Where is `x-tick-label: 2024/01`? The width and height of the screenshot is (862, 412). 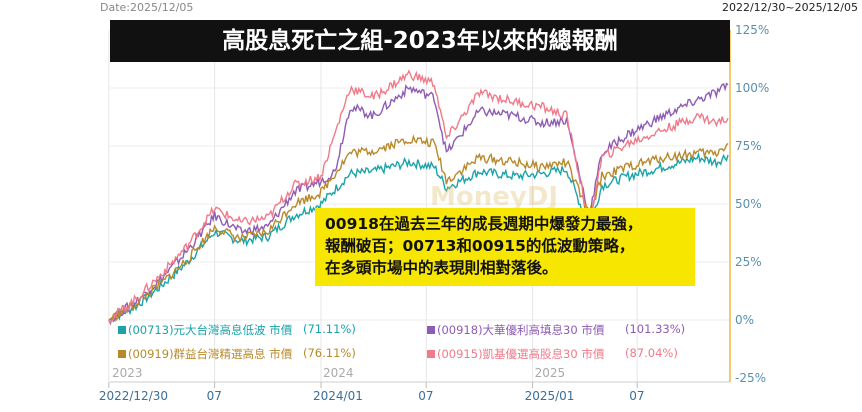
x-tick-label: 2024/01 is located at coordinates (338, 396).